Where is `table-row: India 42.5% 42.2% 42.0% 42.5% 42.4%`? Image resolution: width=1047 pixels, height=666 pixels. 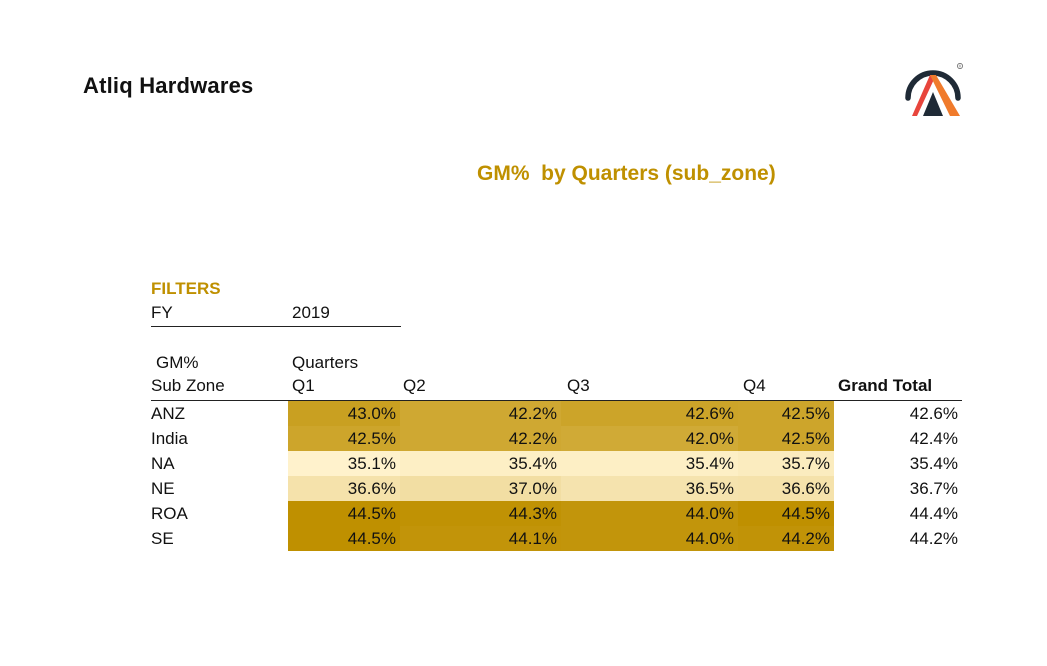 table-row: India 42.5% 42.2% 42.0% 42.5% 42.4% is located at coordinates (556, 438).